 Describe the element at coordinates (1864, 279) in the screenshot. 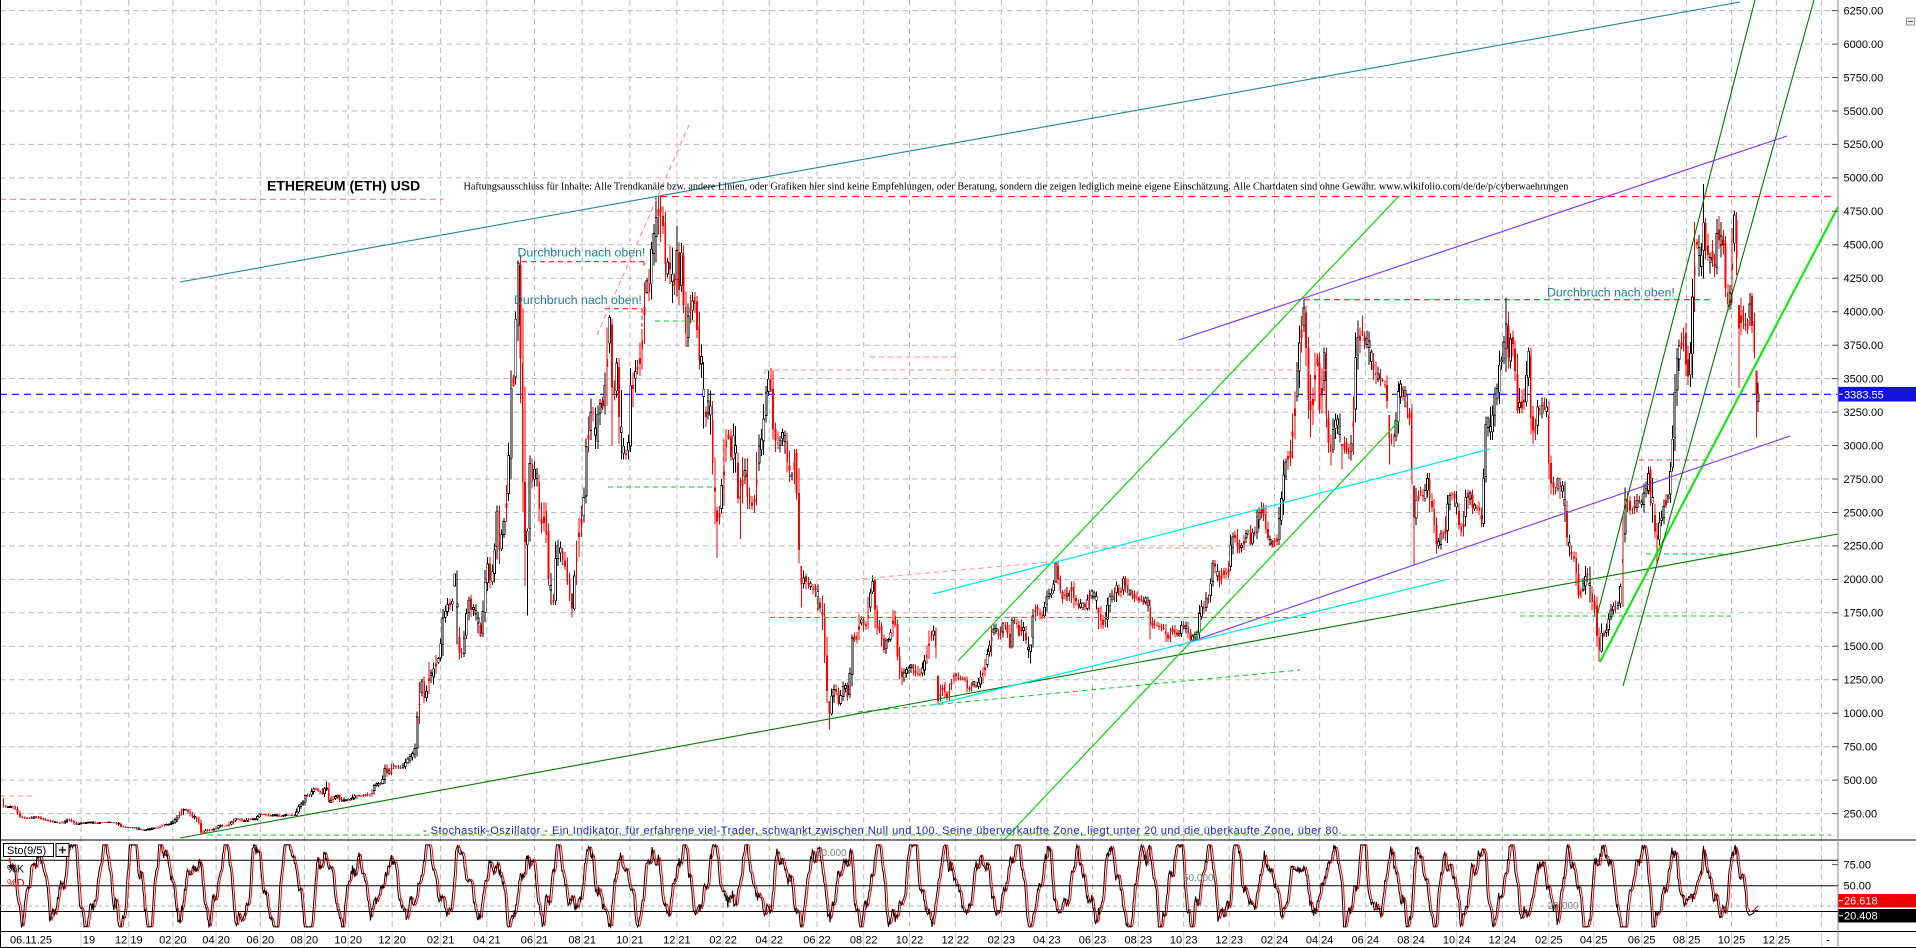

I see `svg-text: 4250.00` at that location.